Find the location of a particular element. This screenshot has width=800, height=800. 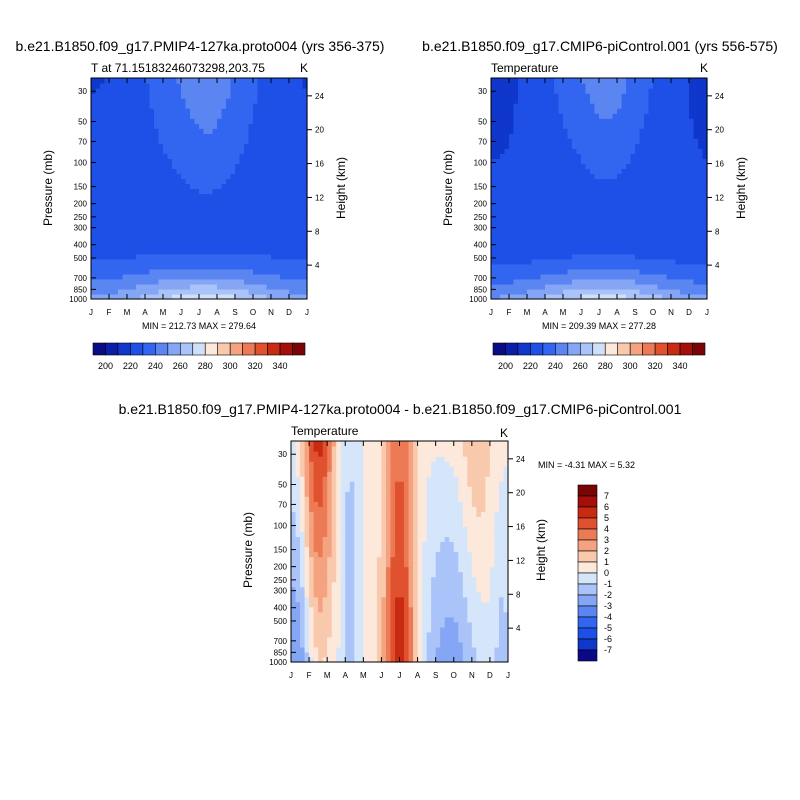

y-tick-label: 100 is located at coordinates (81, 163).